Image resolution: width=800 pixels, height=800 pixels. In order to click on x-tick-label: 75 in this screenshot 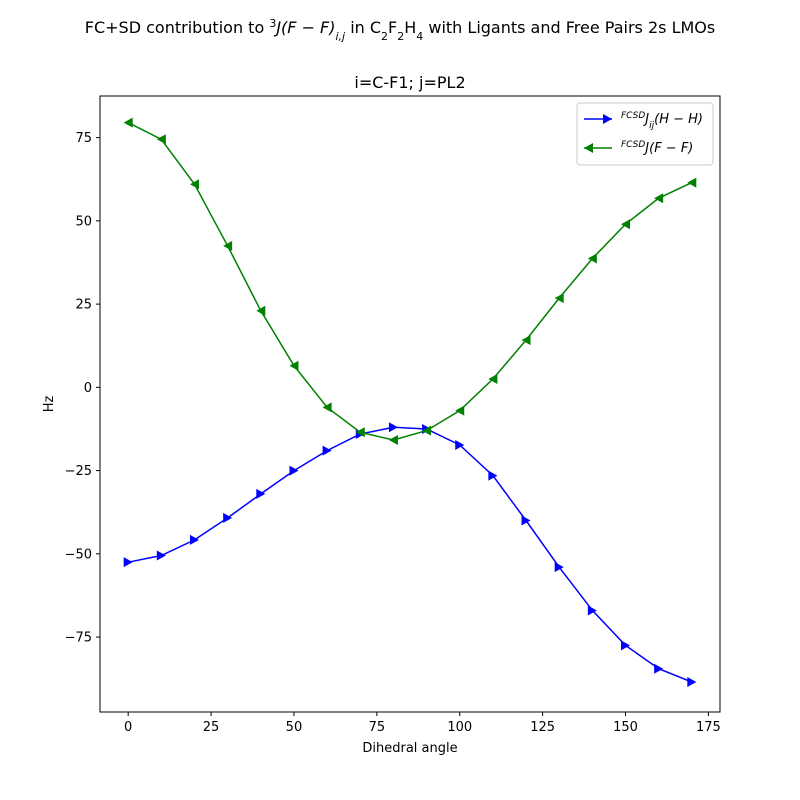, I will do `click(377, 727)`.